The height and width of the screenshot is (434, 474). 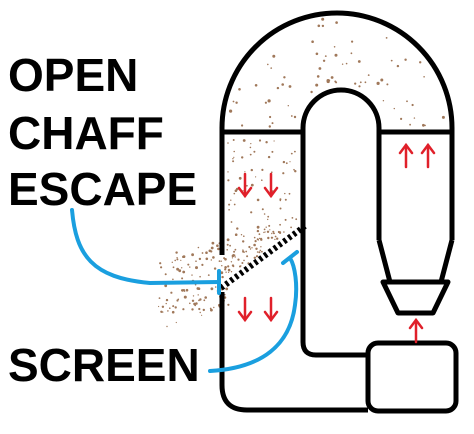 I want to click on fan-hopper, so click(x=415, y=297).